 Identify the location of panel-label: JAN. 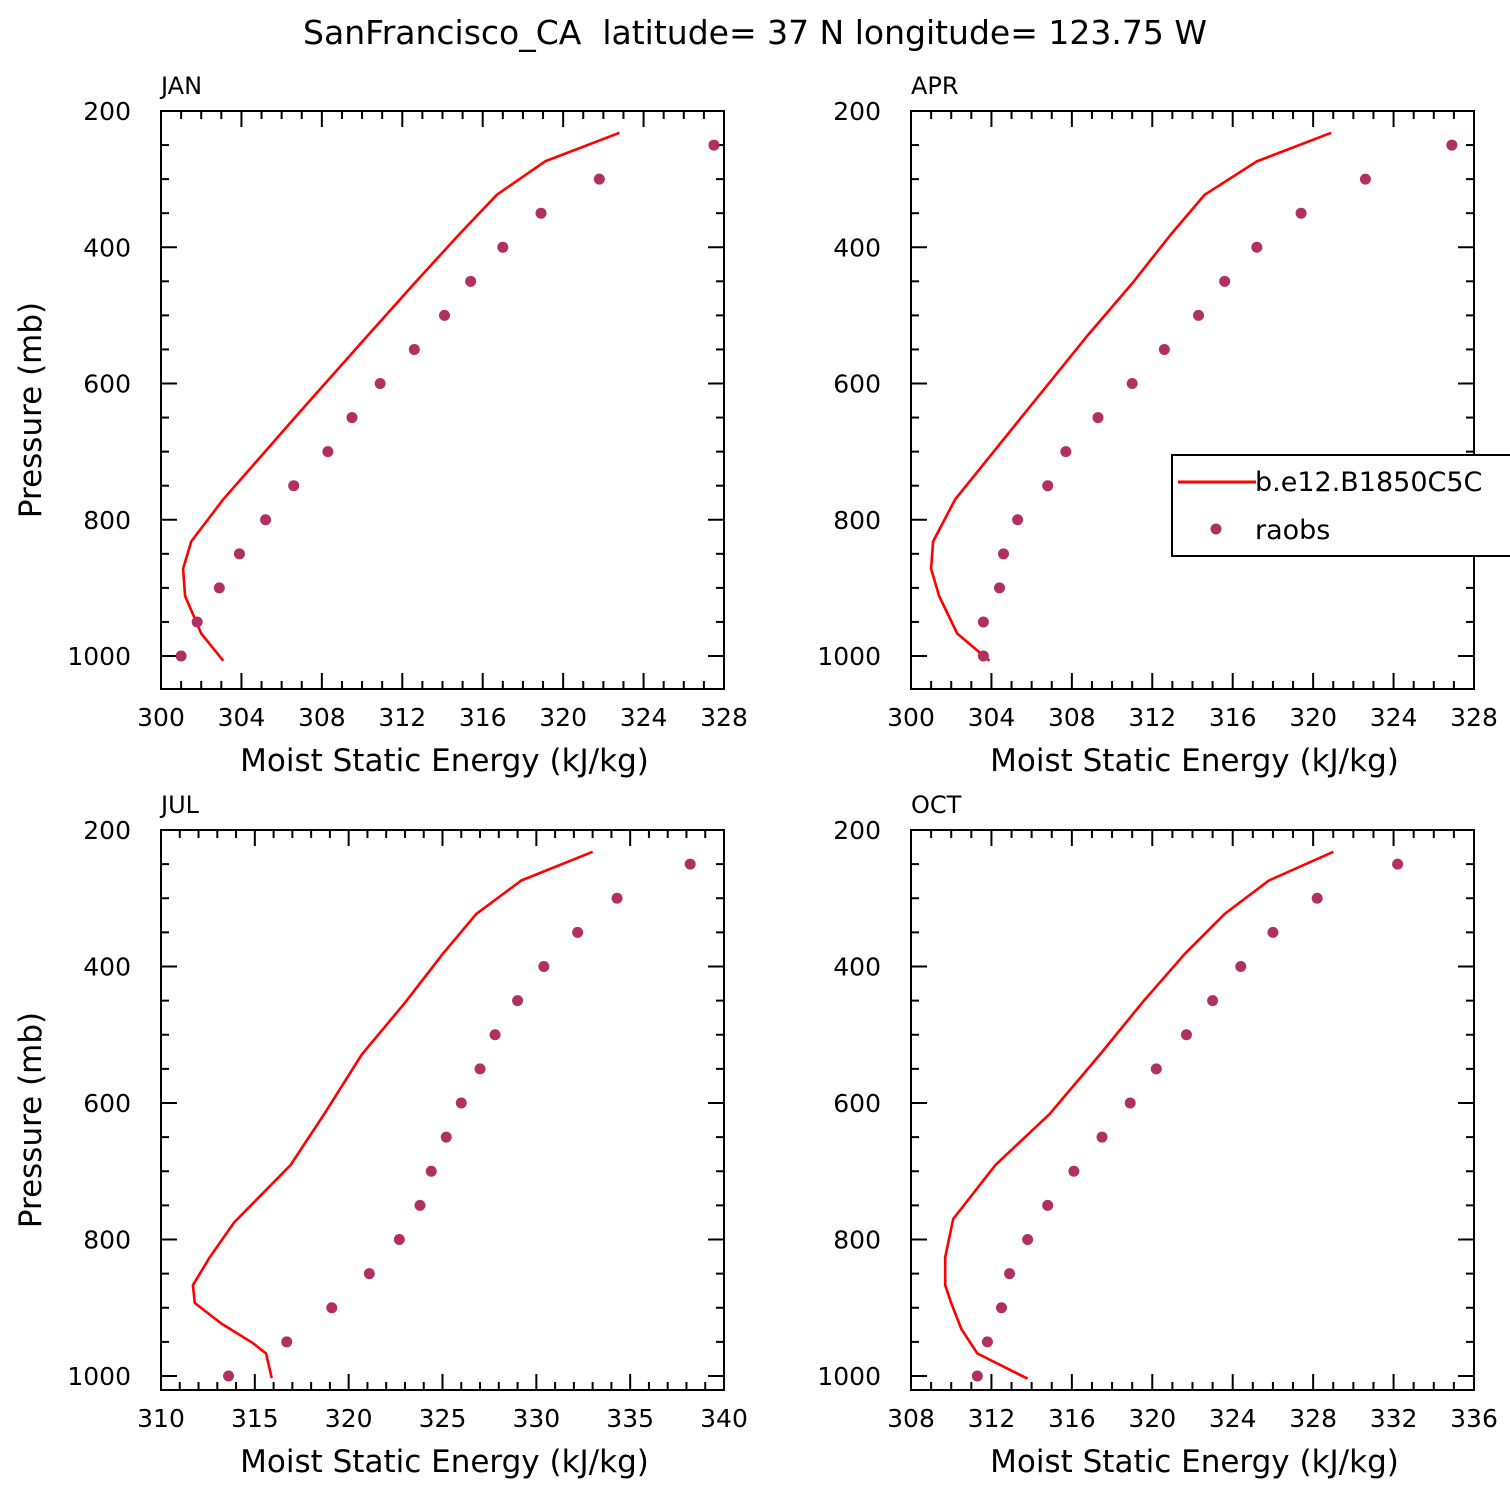
(180, 86).